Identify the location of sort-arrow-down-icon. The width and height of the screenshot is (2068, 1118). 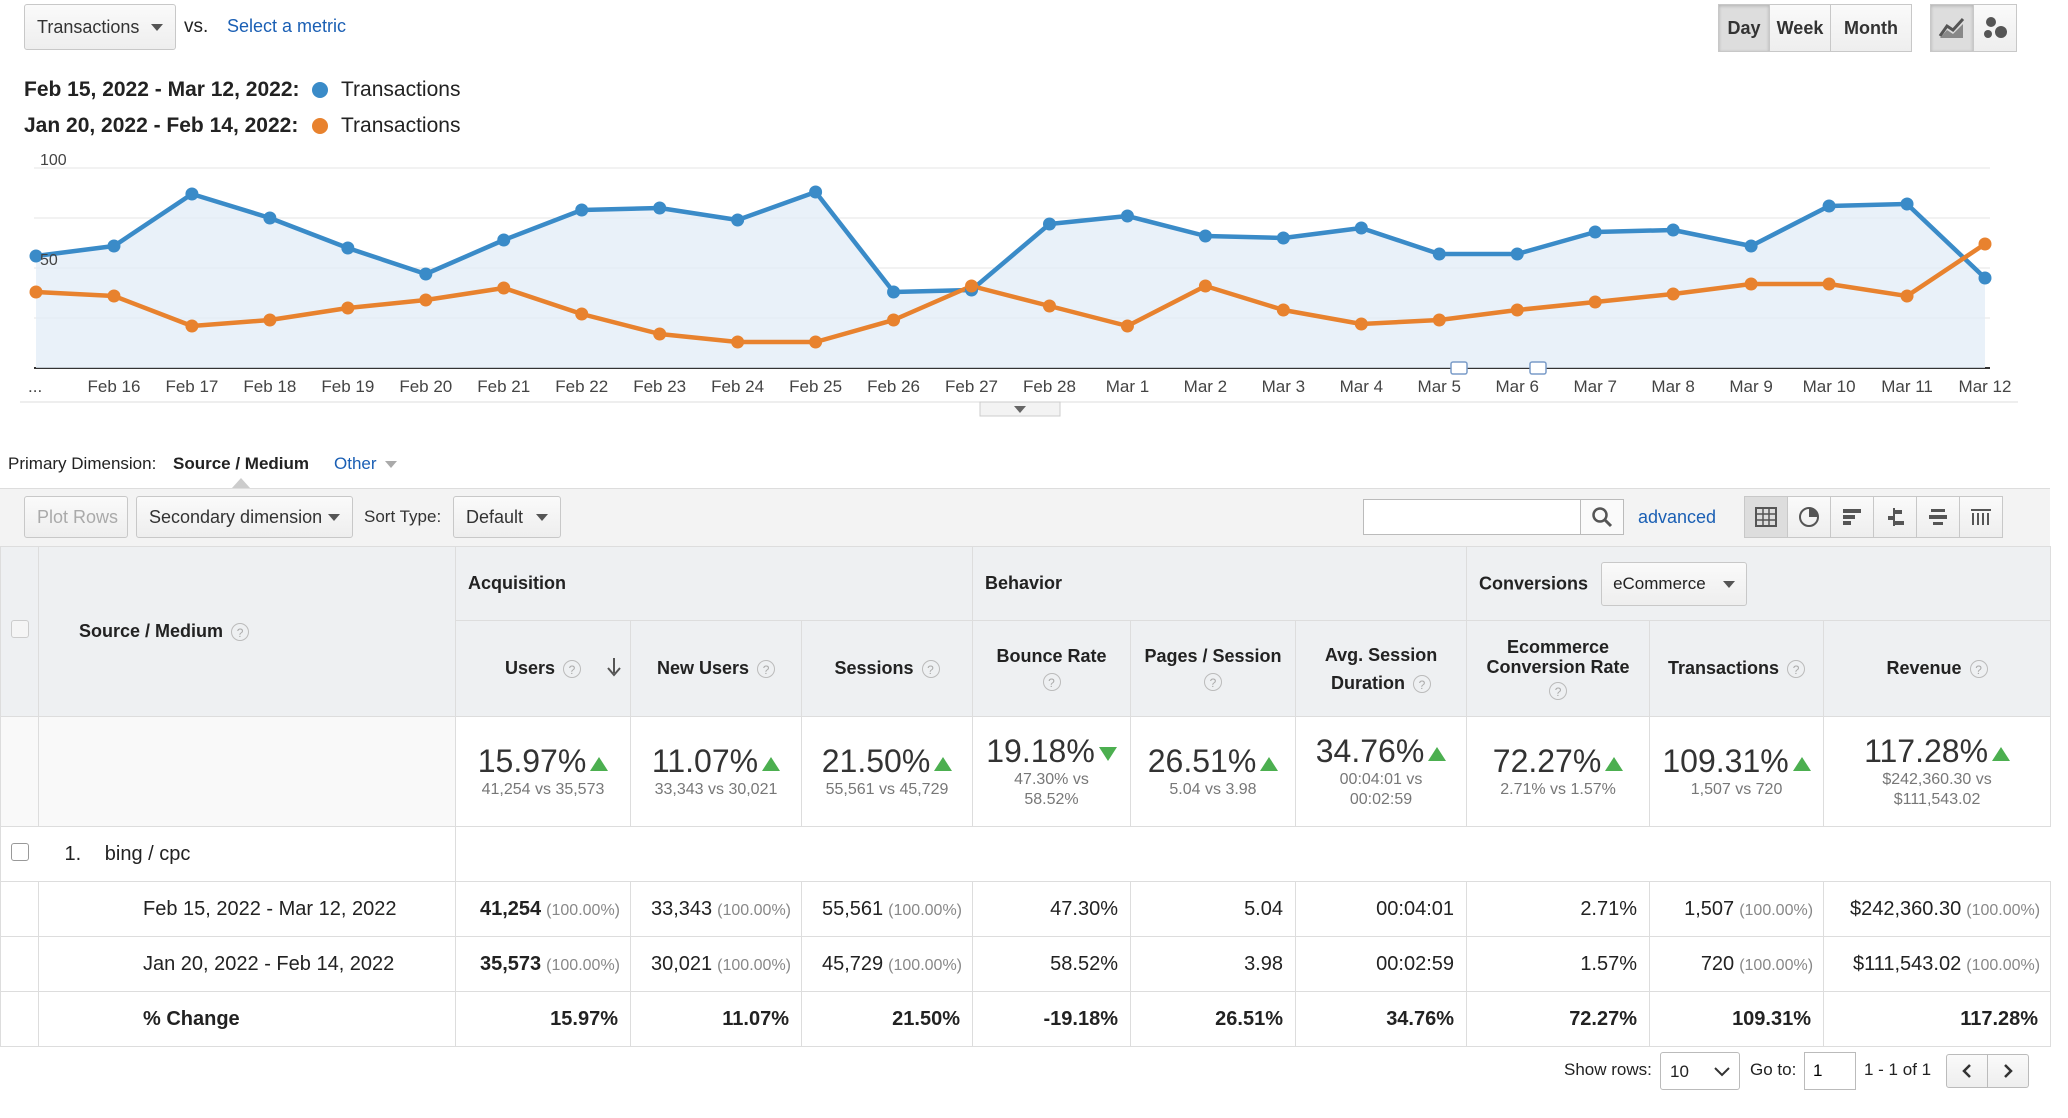
(614, 667).